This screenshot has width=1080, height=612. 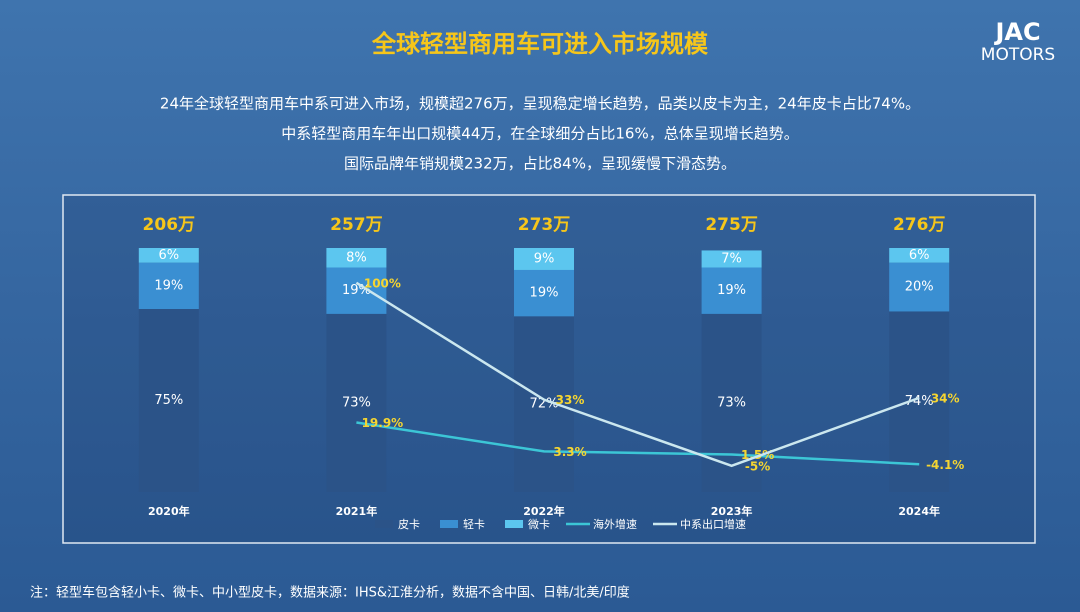 What do you see at coordinates (539, 134) in the screenshot?
I see `summary-line: 中系轻型商用车年出口规模44万，在全球细分占比16%，总体呈现增长趋势。` at bounding box center [539, 134].